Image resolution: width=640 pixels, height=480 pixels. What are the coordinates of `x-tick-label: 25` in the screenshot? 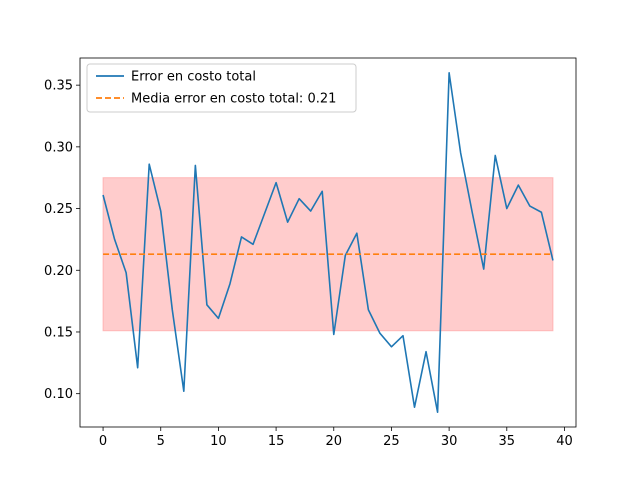 It's located at (391, 441).